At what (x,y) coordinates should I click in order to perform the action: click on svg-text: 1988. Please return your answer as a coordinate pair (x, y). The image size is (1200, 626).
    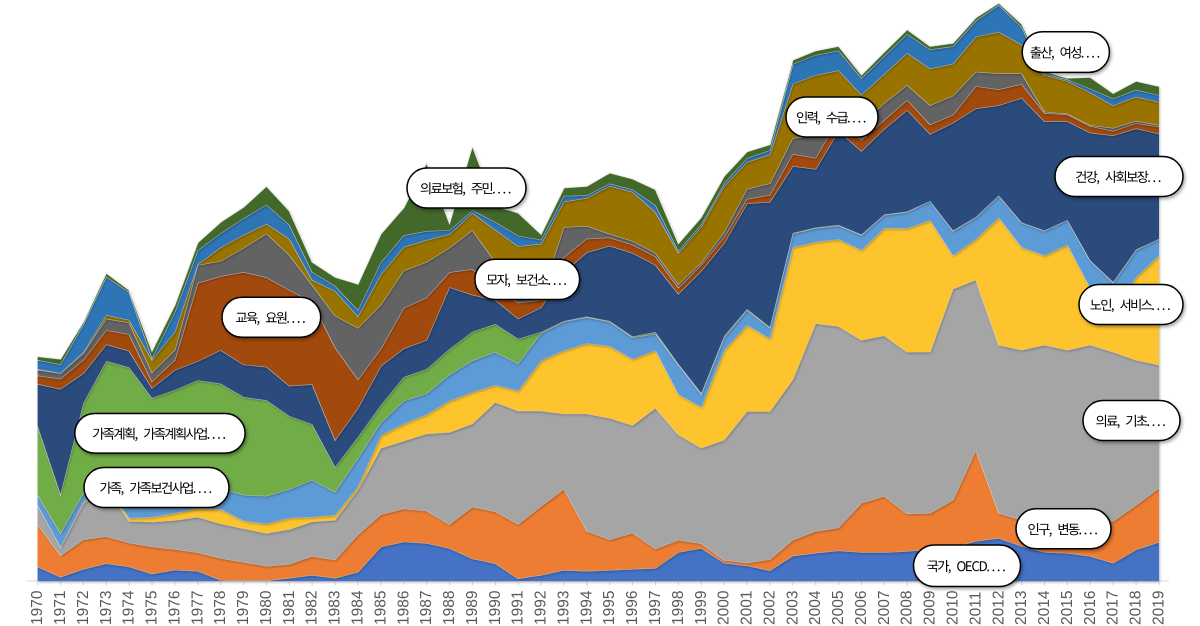
    Looking at the image, I should click on (449, 608).